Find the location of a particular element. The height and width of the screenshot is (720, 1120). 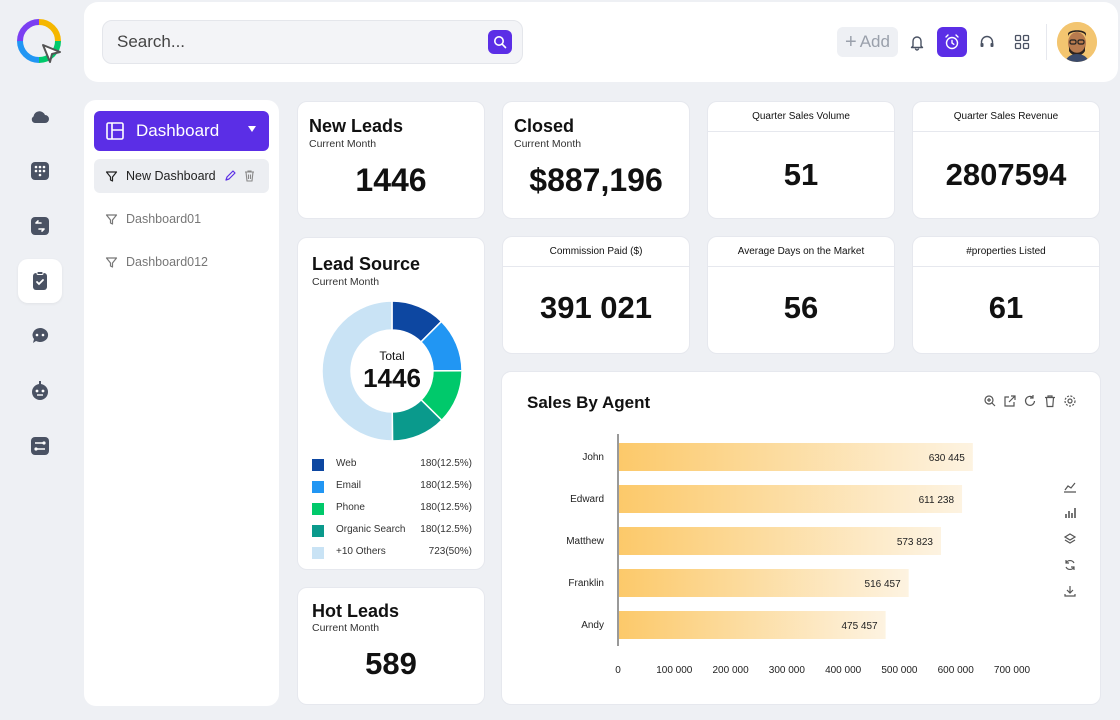

dialpad-icon is located at coordinates (40, 171).